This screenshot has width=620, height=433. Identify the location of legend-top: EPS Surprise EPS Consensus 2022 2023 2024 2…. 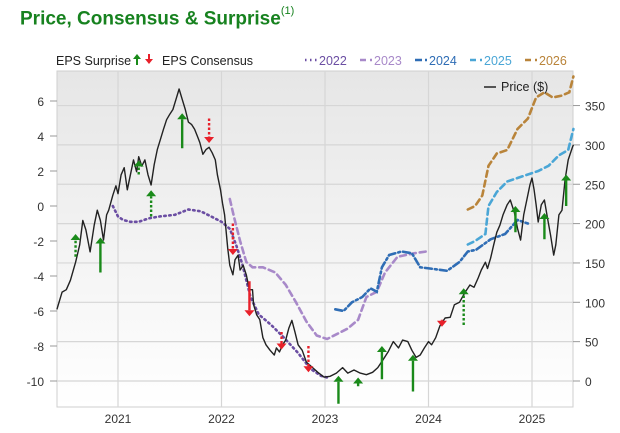
(311, 61).